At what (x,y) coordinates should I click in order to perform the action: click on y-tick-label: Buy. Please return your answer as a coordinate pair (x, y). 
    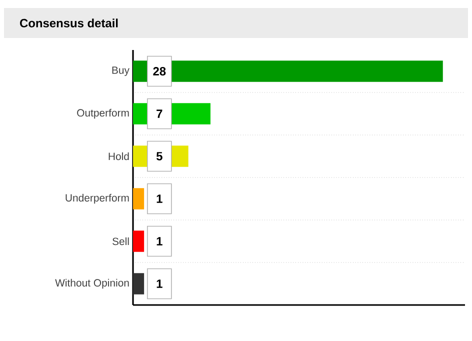
    Looking at the image, I should click on (121, 71).